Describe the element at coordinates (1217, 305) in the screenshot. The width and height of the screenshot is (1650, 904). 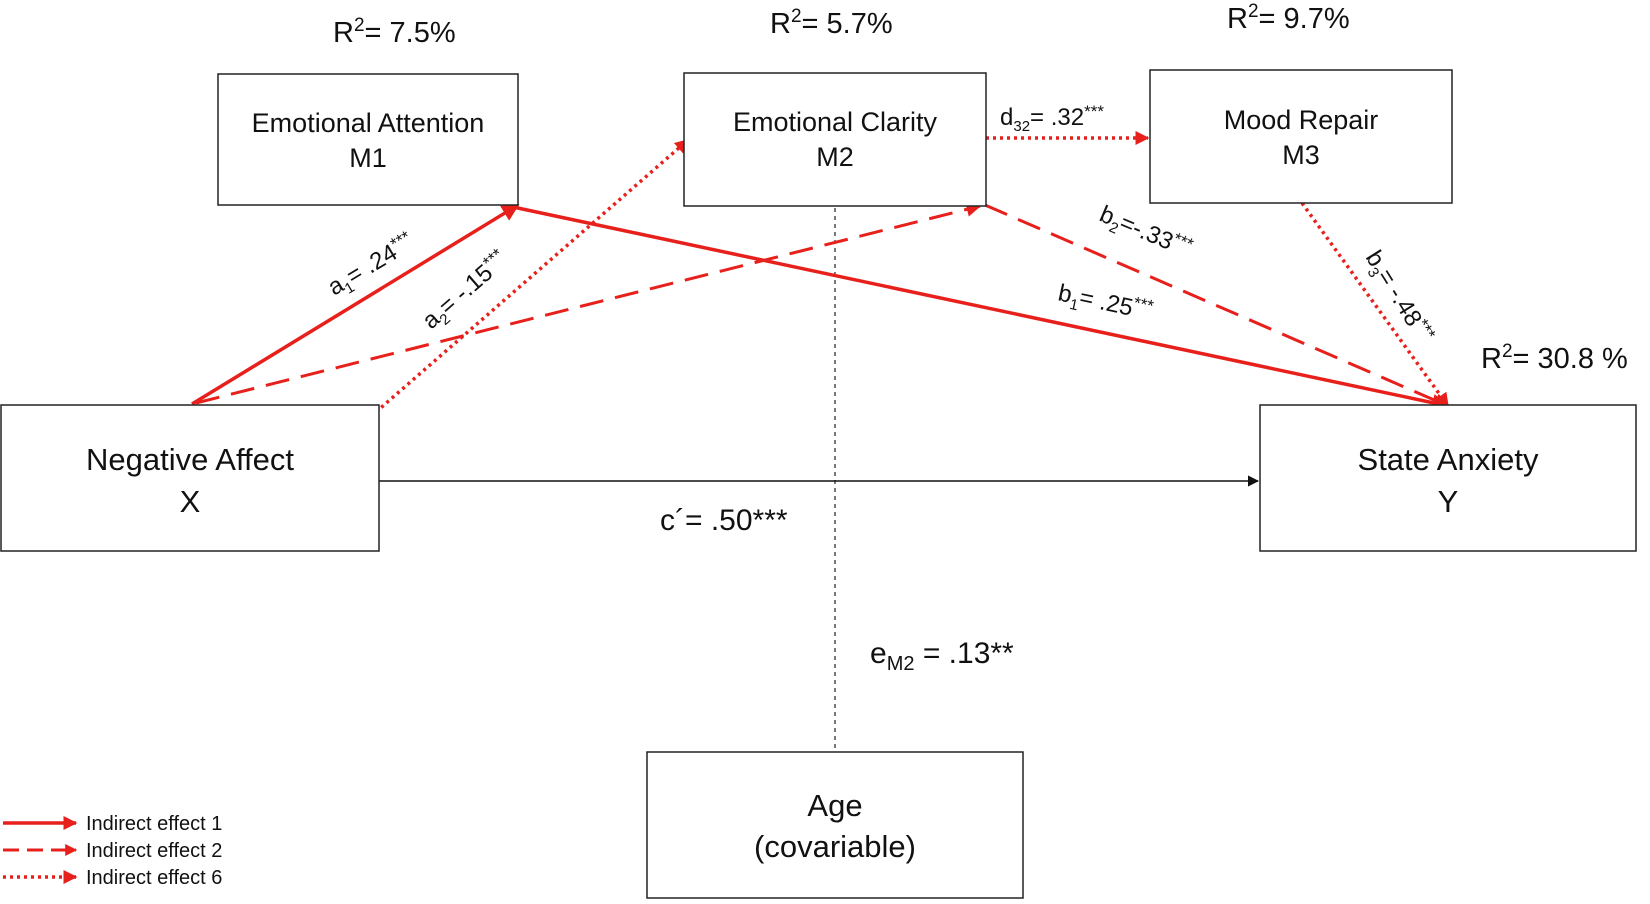
I see `path-b2-arrow` at that location.